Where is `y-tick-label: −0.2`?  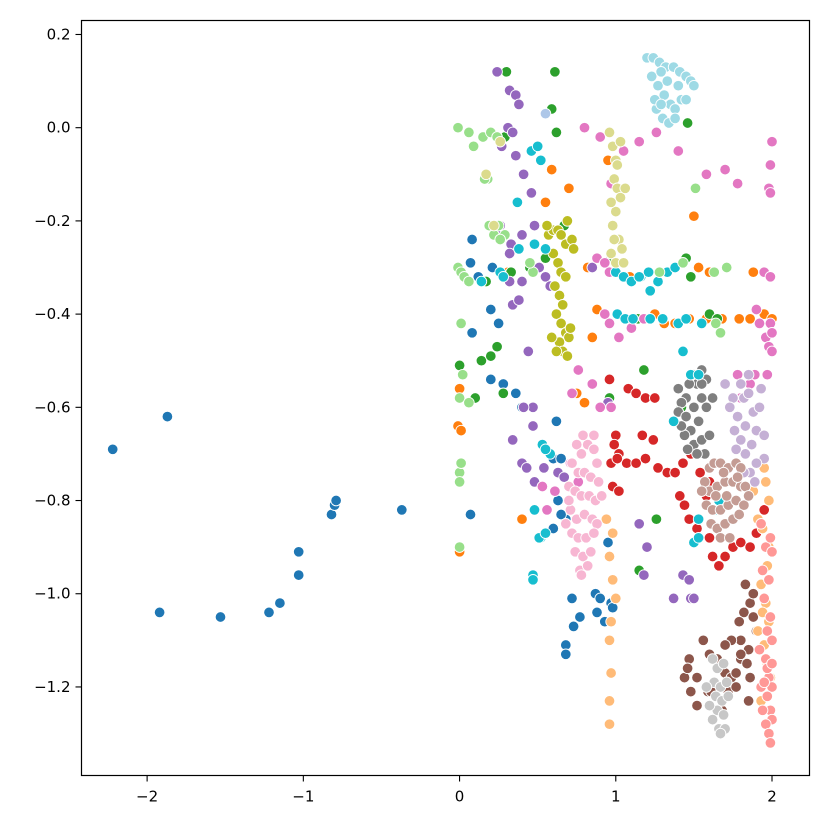 y-tick-label: −0.2 is located at coordinates (52, 221).